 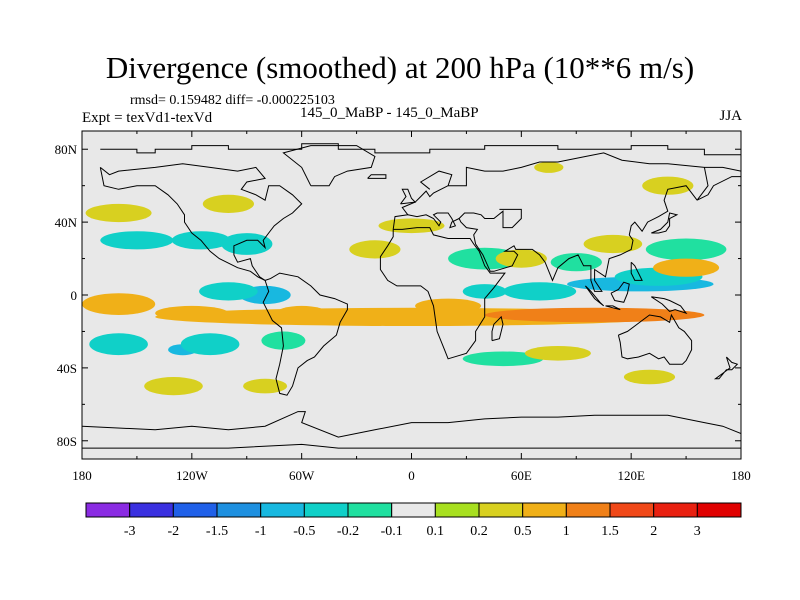 What do you see at coordinates (261, 531) in the screenshot?
I see `colorbar-label-3: -1` at bounding box center [261, 531].